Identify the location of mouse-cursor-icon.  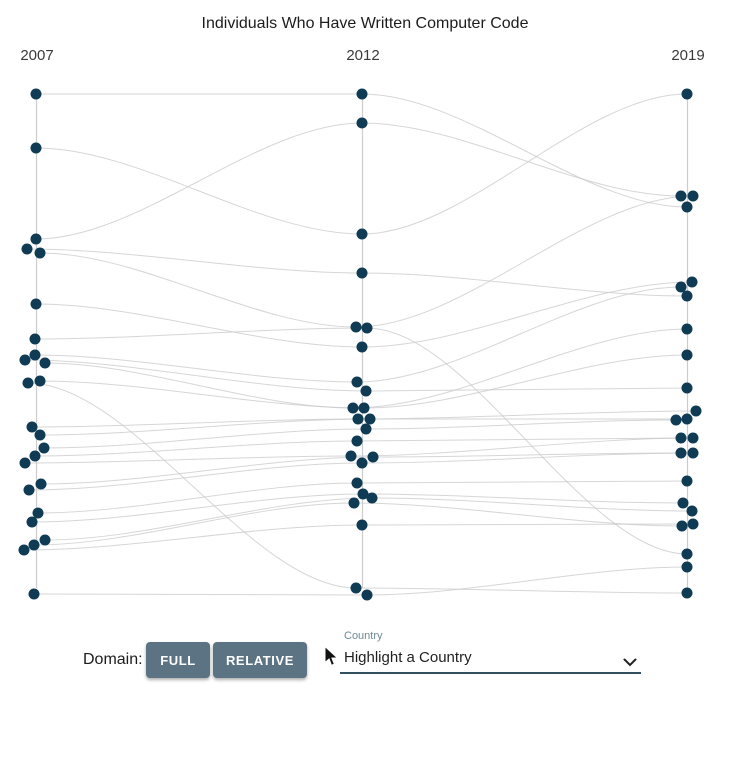
(331, 658).